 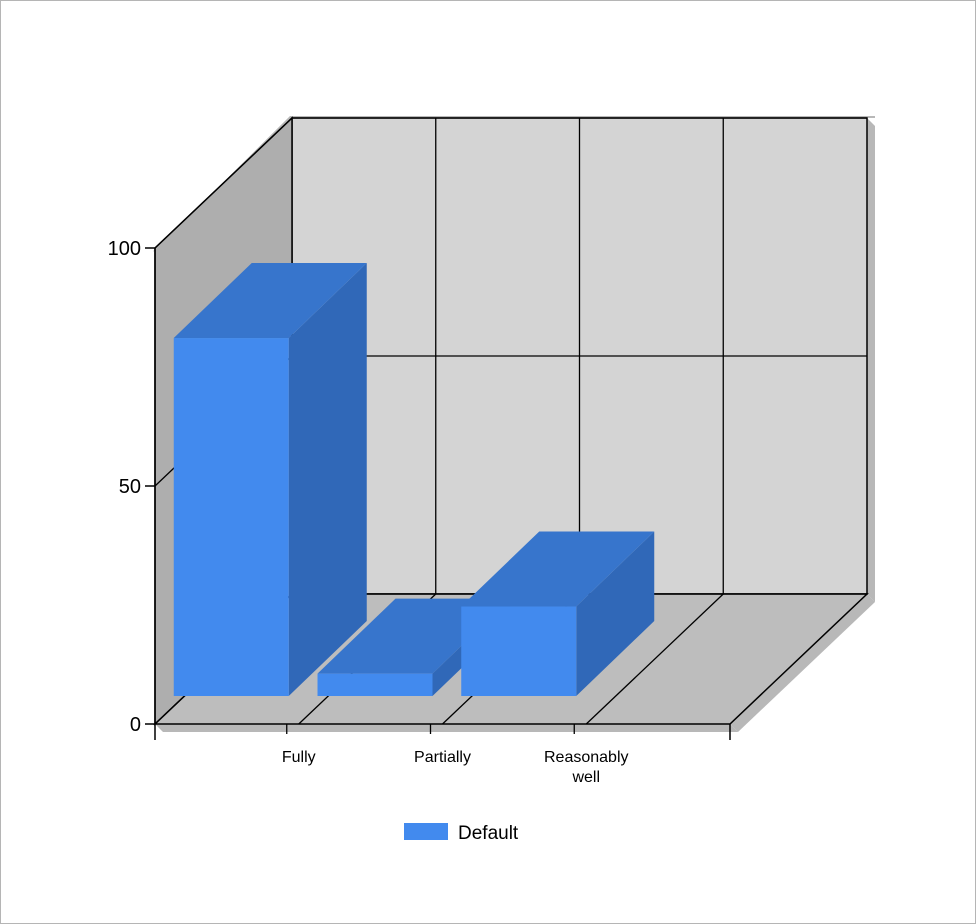 What do you see at coordinates (442, 757) in the screenshot?
I see `category-label: Partially` at bounding box center [442, 757].